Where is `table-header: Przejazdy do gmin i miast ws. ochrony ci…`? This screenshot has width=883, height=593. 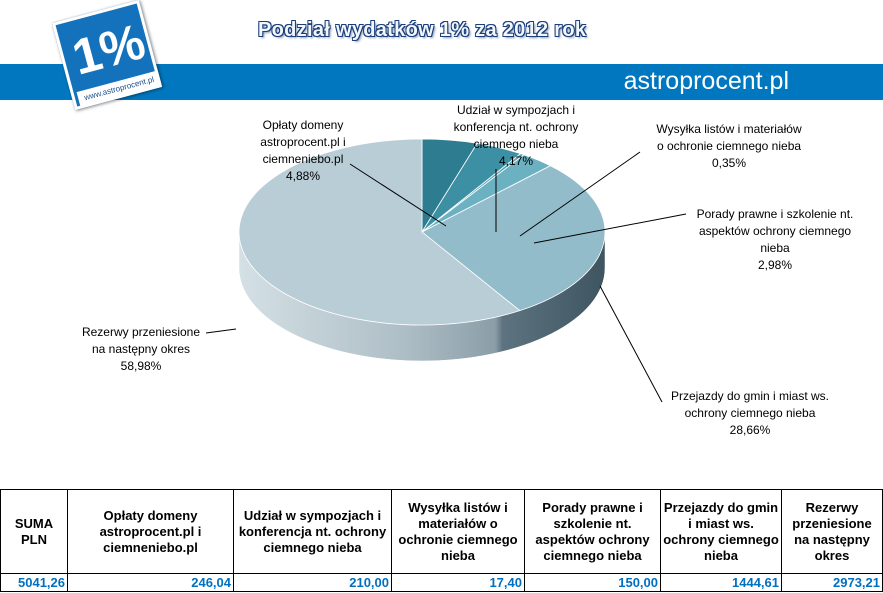
table-header: Przejazdy do gmin i miast ws. ochrony ci… is located at coordinates (721, 531).